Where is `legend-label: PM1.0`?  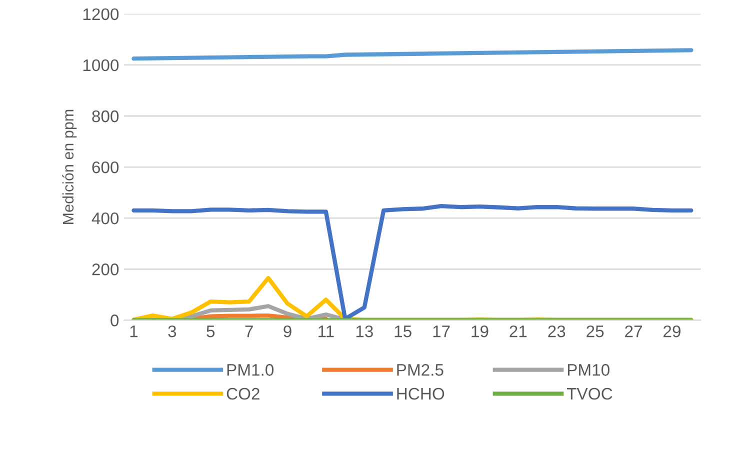 legend-label: PM1.0 is located at coordinates (250, 370).